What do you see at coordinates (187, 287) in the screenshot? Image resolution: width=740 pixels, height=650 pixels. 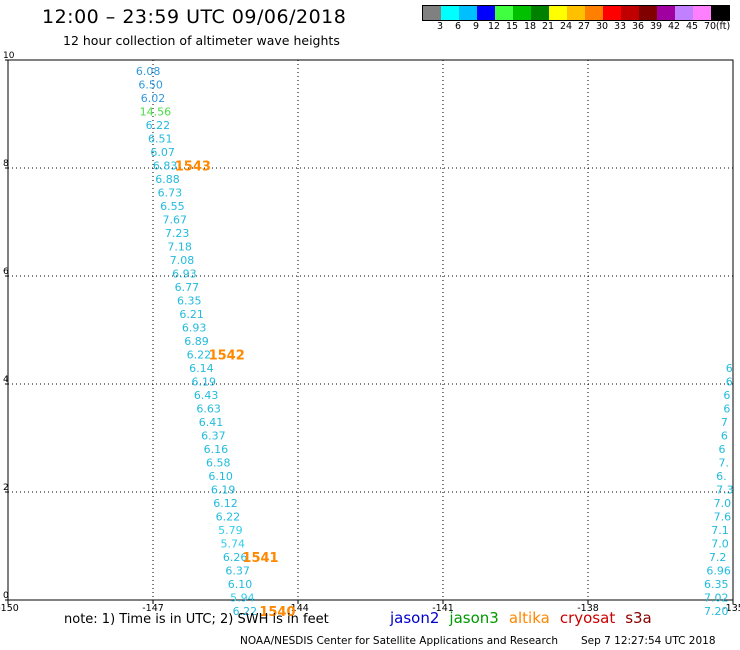 I see `wave-height-point: 6.77` at bounding box center [187, 287].